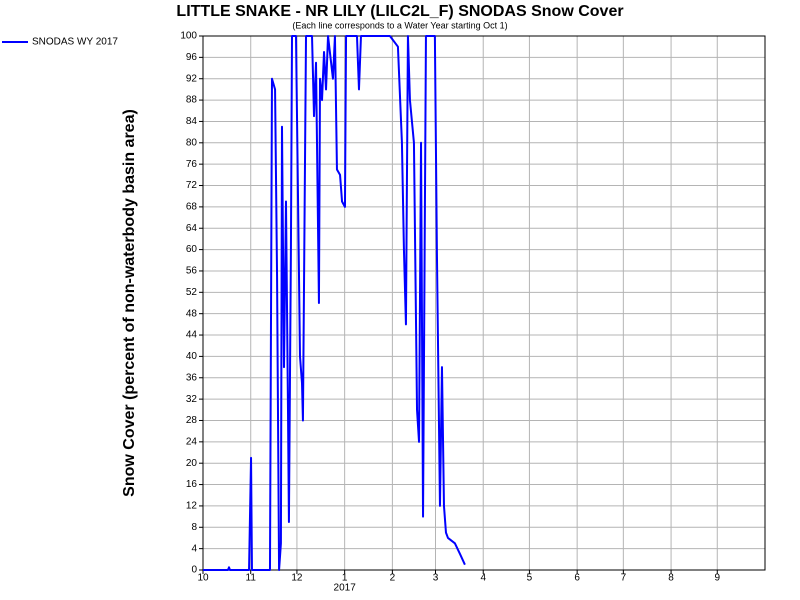  Describe the element at coordinates (192, 57) in the screenshot. I see `y-tick-label: 96` at that location.